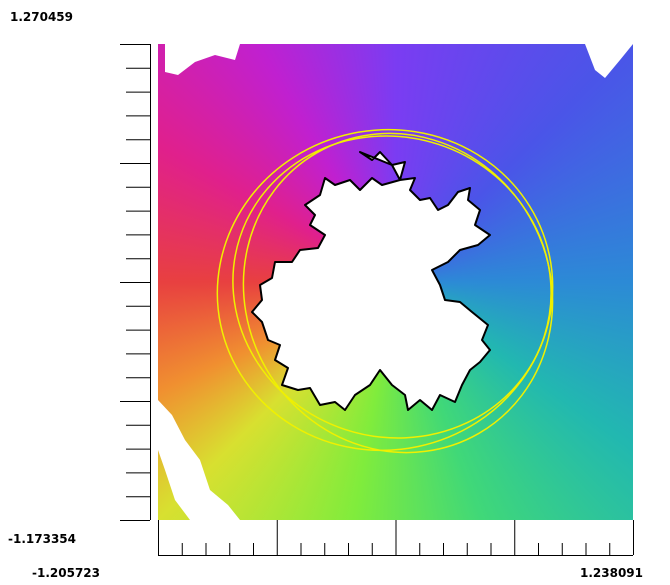 The width and height of the screenshot is (670, 585). I want to click on x-right-label: 1.238091, so click(612, 573).